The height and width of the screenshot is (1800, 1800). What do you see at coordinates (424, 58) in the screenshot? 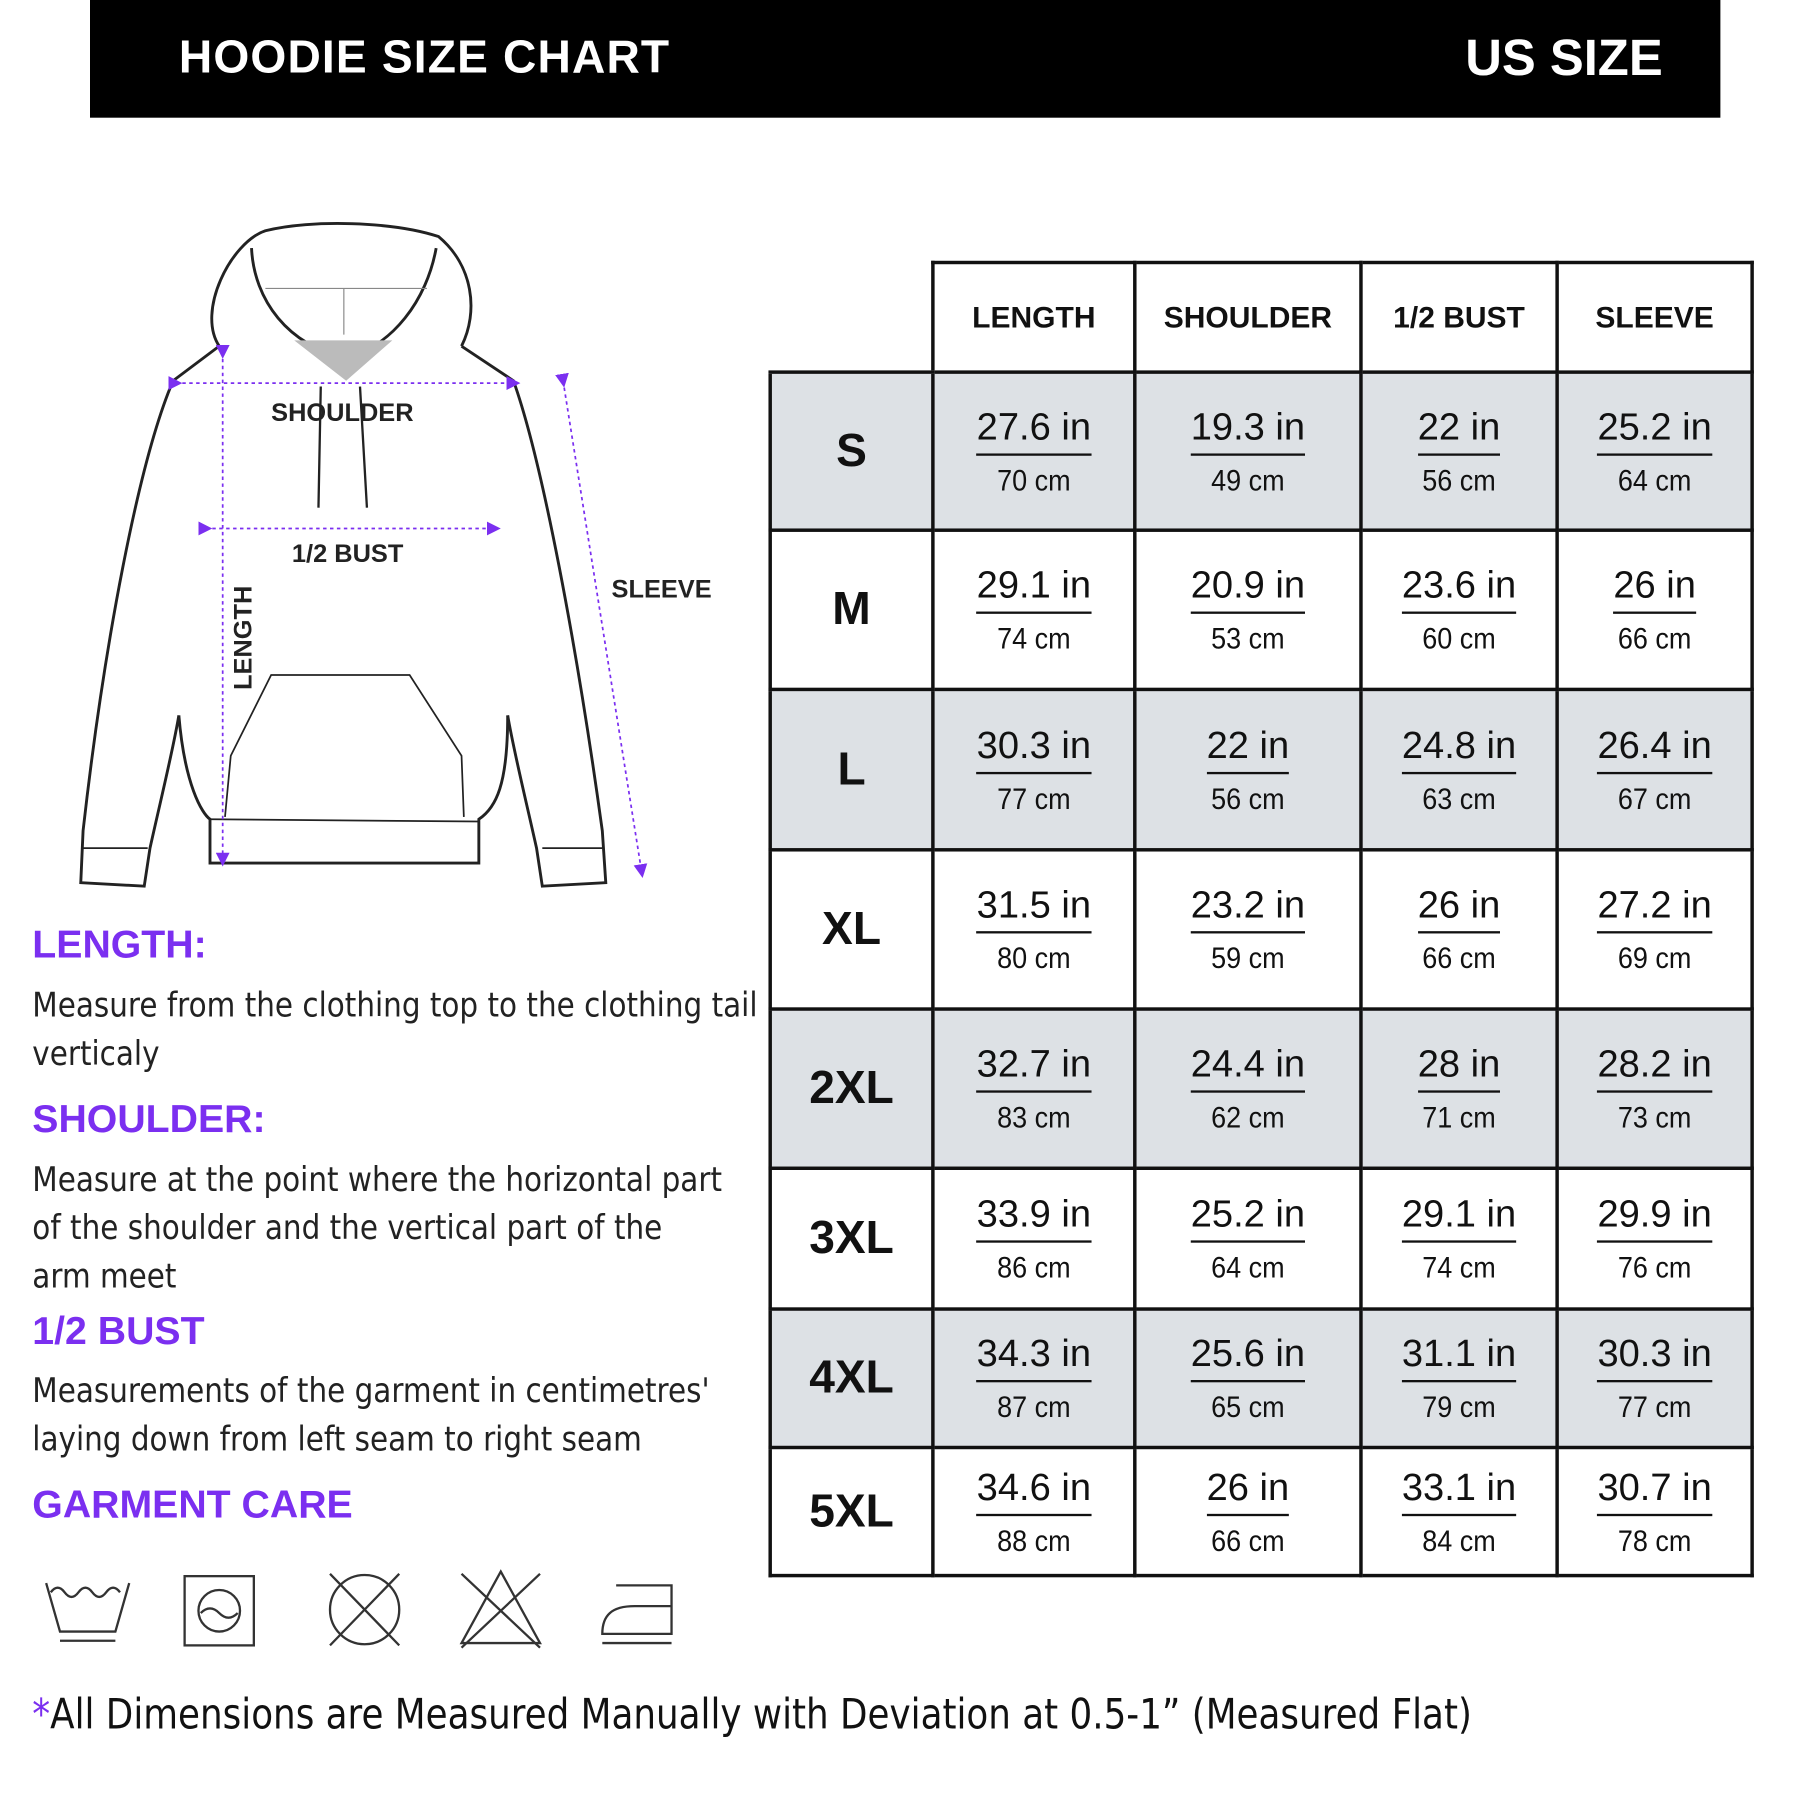
I see `page-title: HOODIE SIZE CHART` at bounding box center [424, 58].